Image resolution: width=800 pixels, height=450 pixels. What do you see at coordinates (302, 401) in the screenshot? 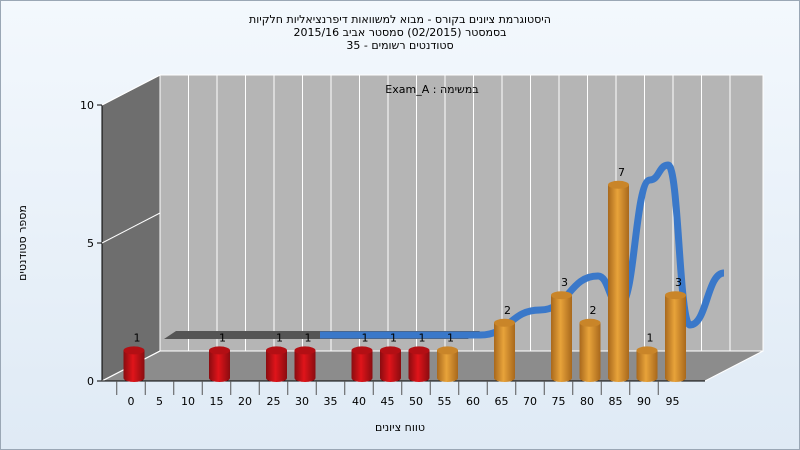
I see `x-tick-label: 30` at bounding box center [302, 401].